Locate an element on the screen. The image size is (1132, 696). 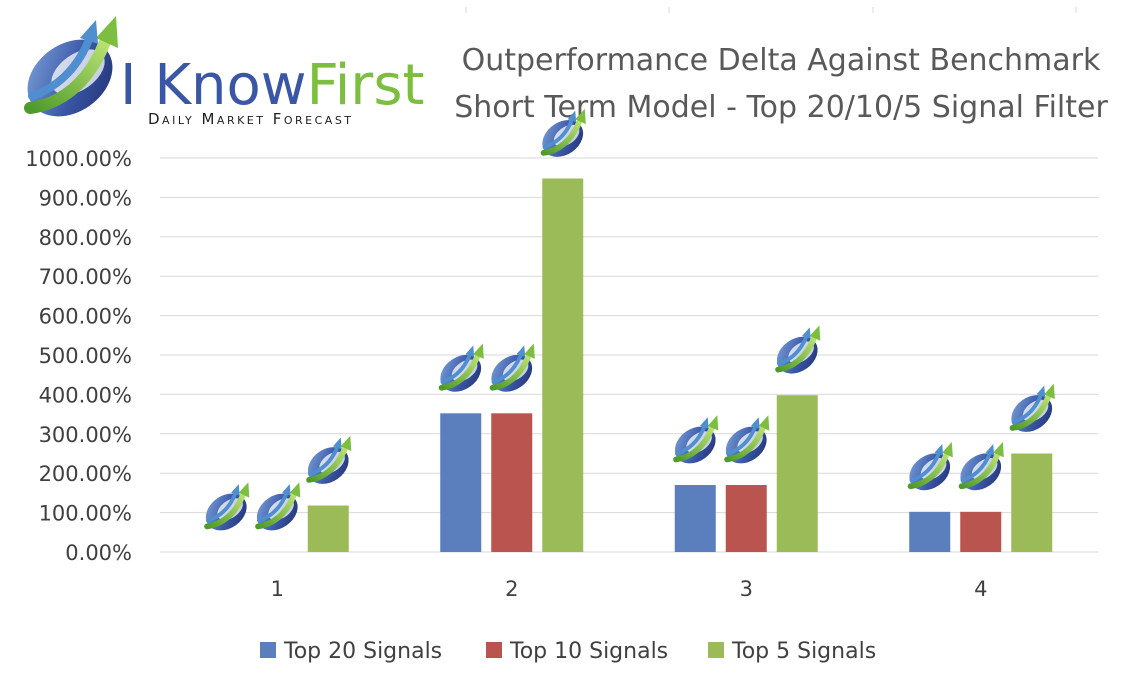
y-tick-label: 700.00% is located at coordinates (85, 277).